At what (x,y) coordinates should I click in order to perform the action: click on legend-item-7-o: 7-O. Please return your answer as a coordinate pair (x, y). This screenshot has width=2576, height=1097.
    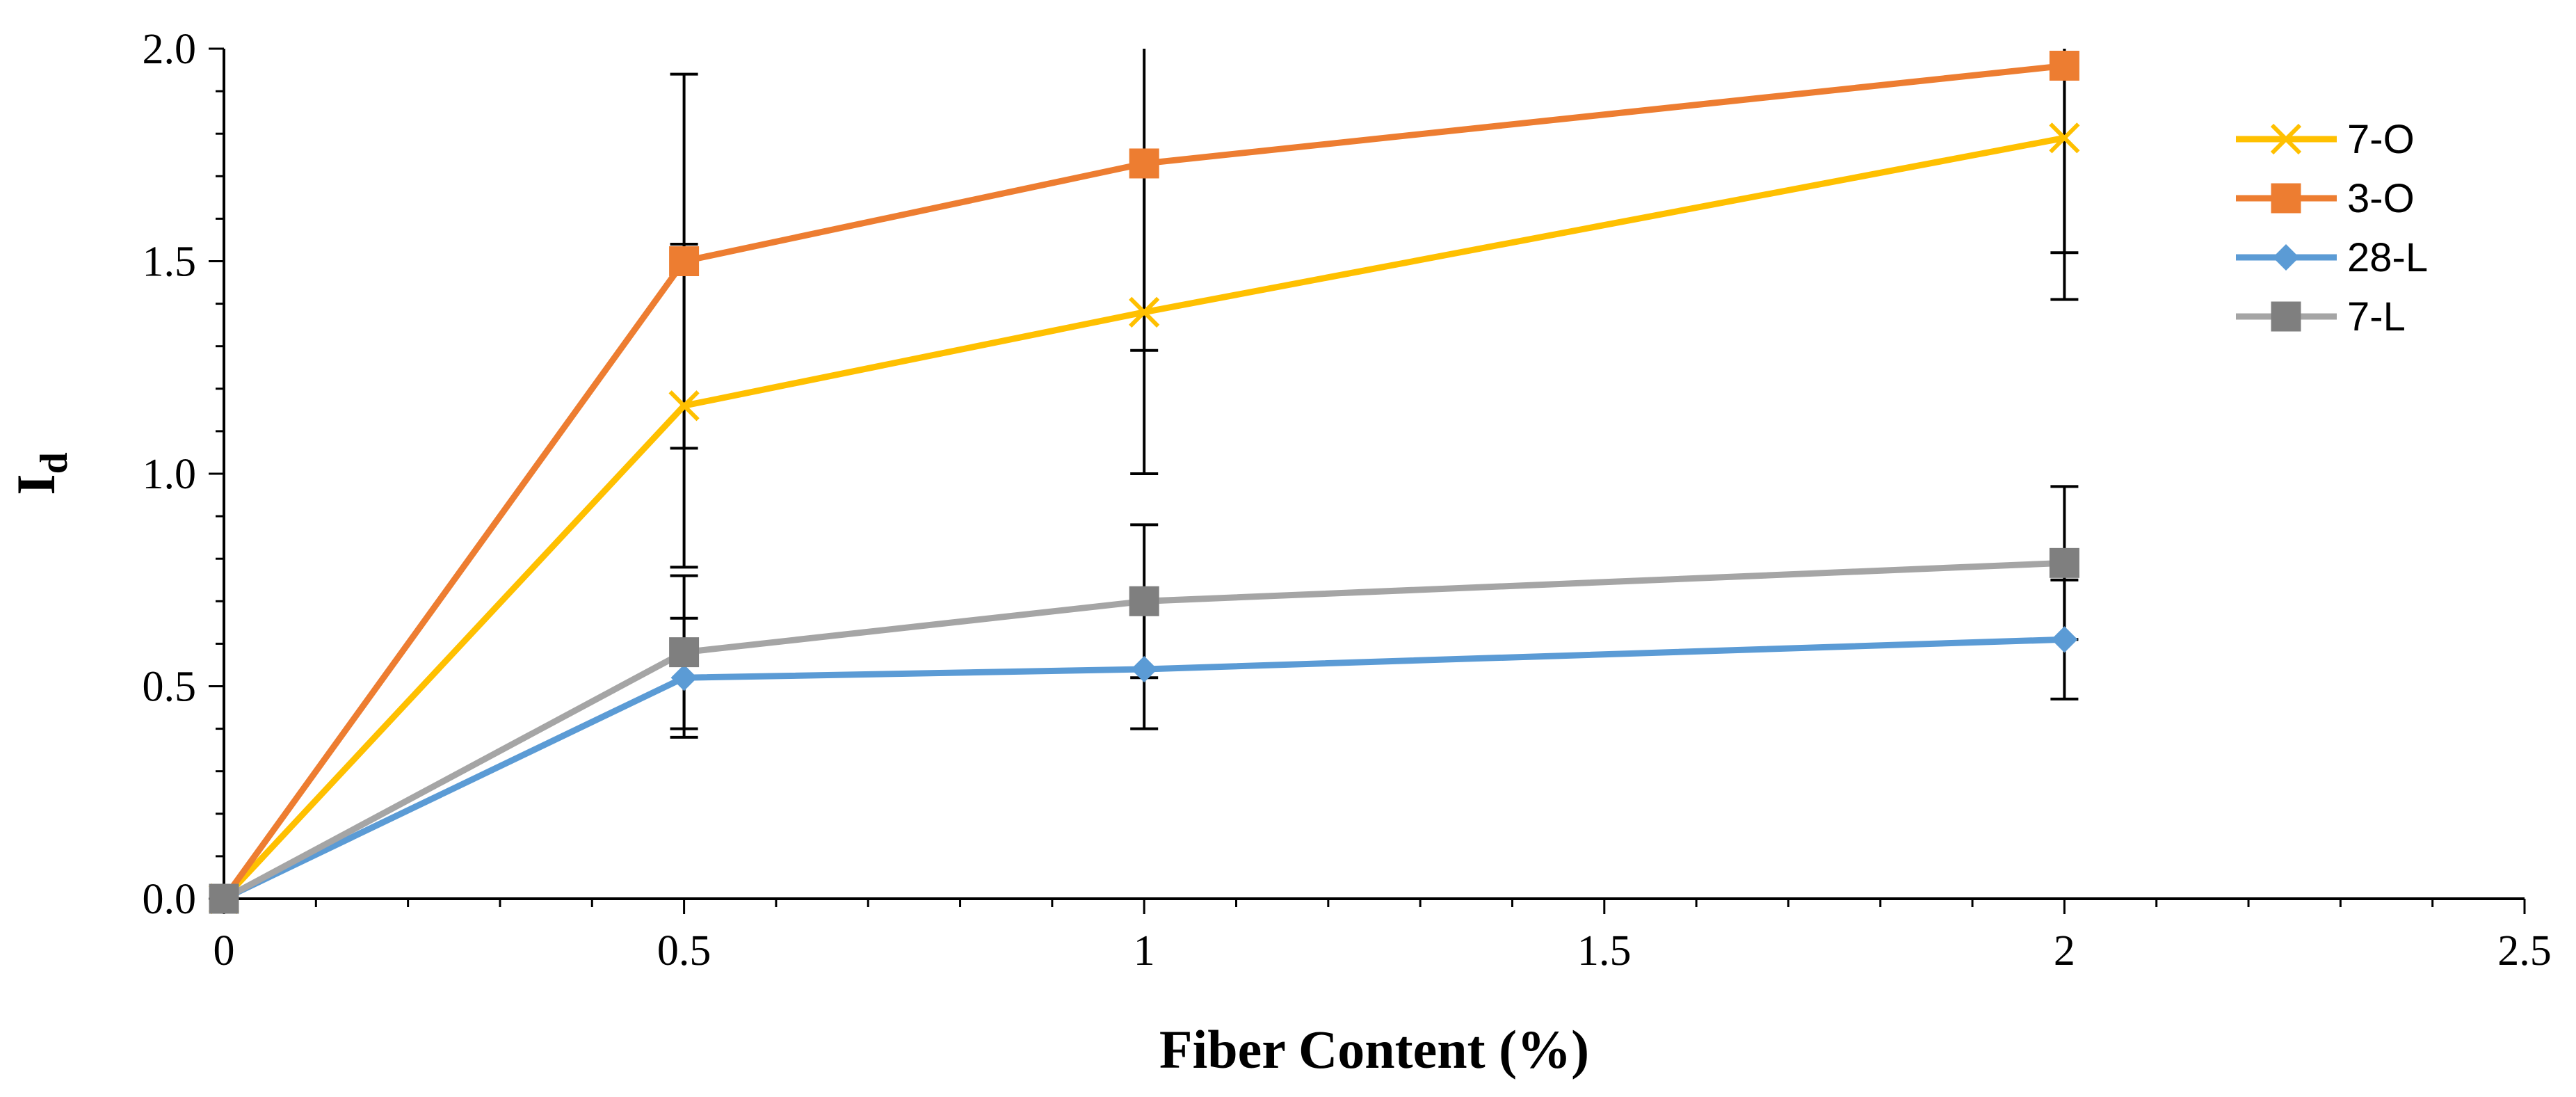
    Looking at the image, I should click on (2326, 139).